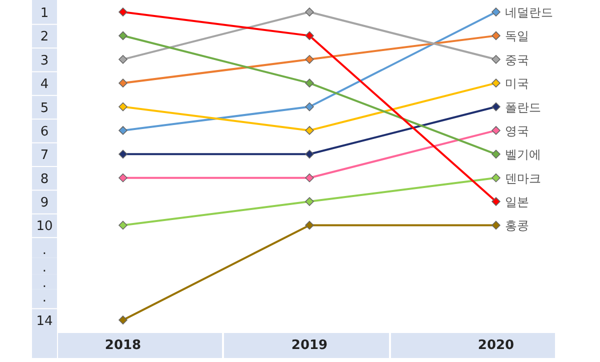  What do you see at coordinates (529, 13) in the screenshot?
I see `series-label: 네덜란드` at bounding box center [529, 13].